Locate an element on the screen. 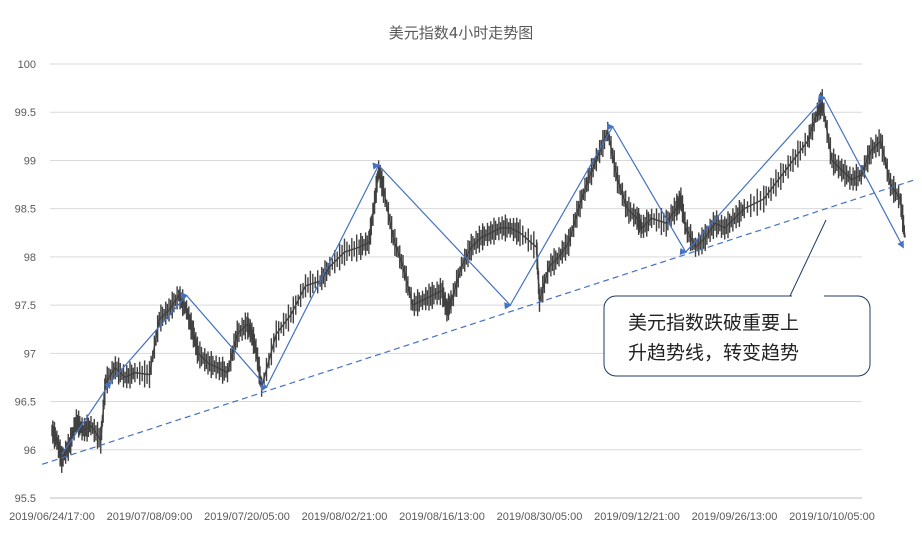 The image size is (922, 539). x-tick-label: 2019/09/12/21:00 is located at coordinates (637, 517).